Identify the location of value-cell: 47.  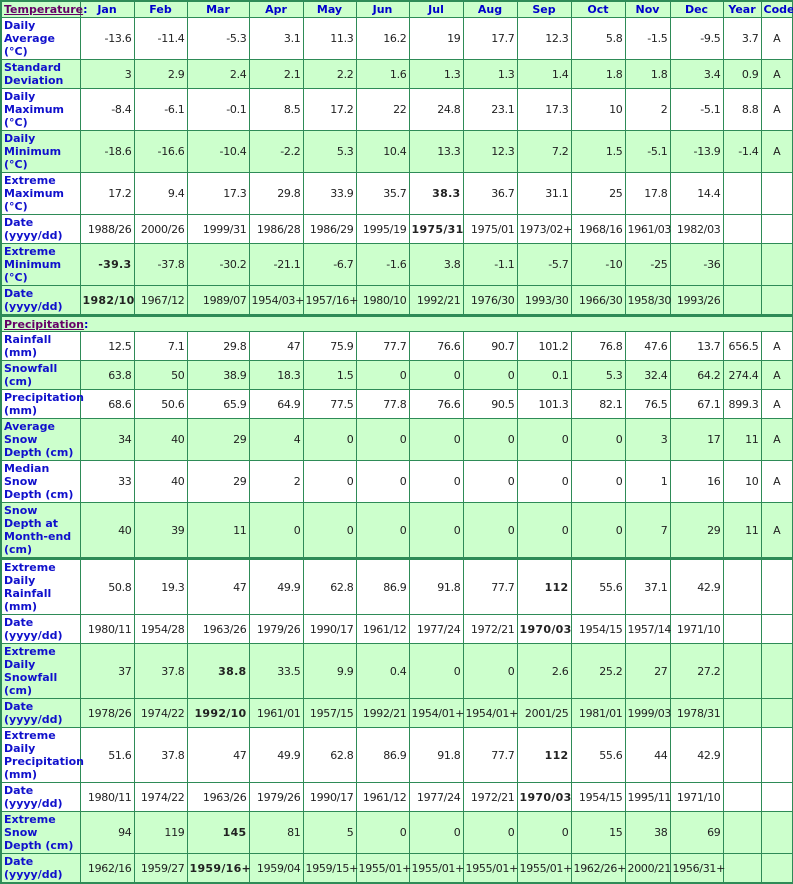
(276, 346).